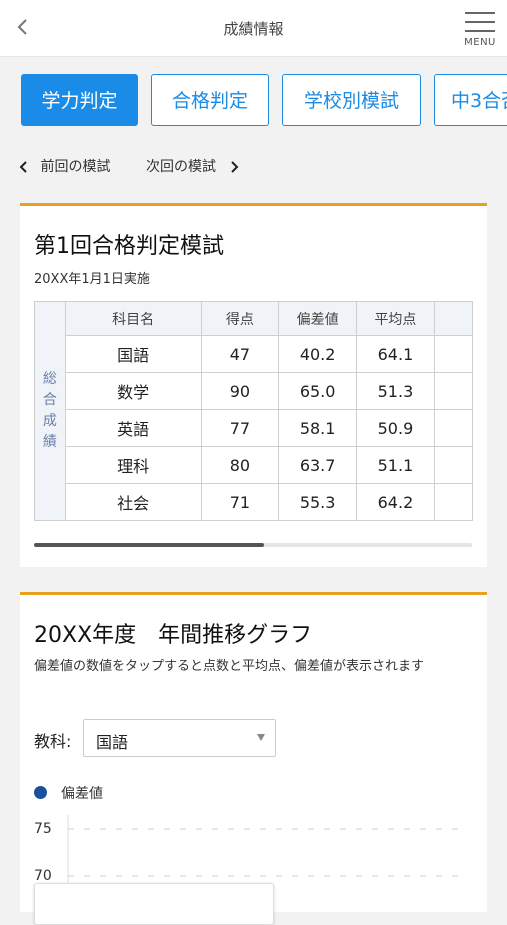  I want to click on exam-title: 第1回合格判定模試, so click(129, 246).